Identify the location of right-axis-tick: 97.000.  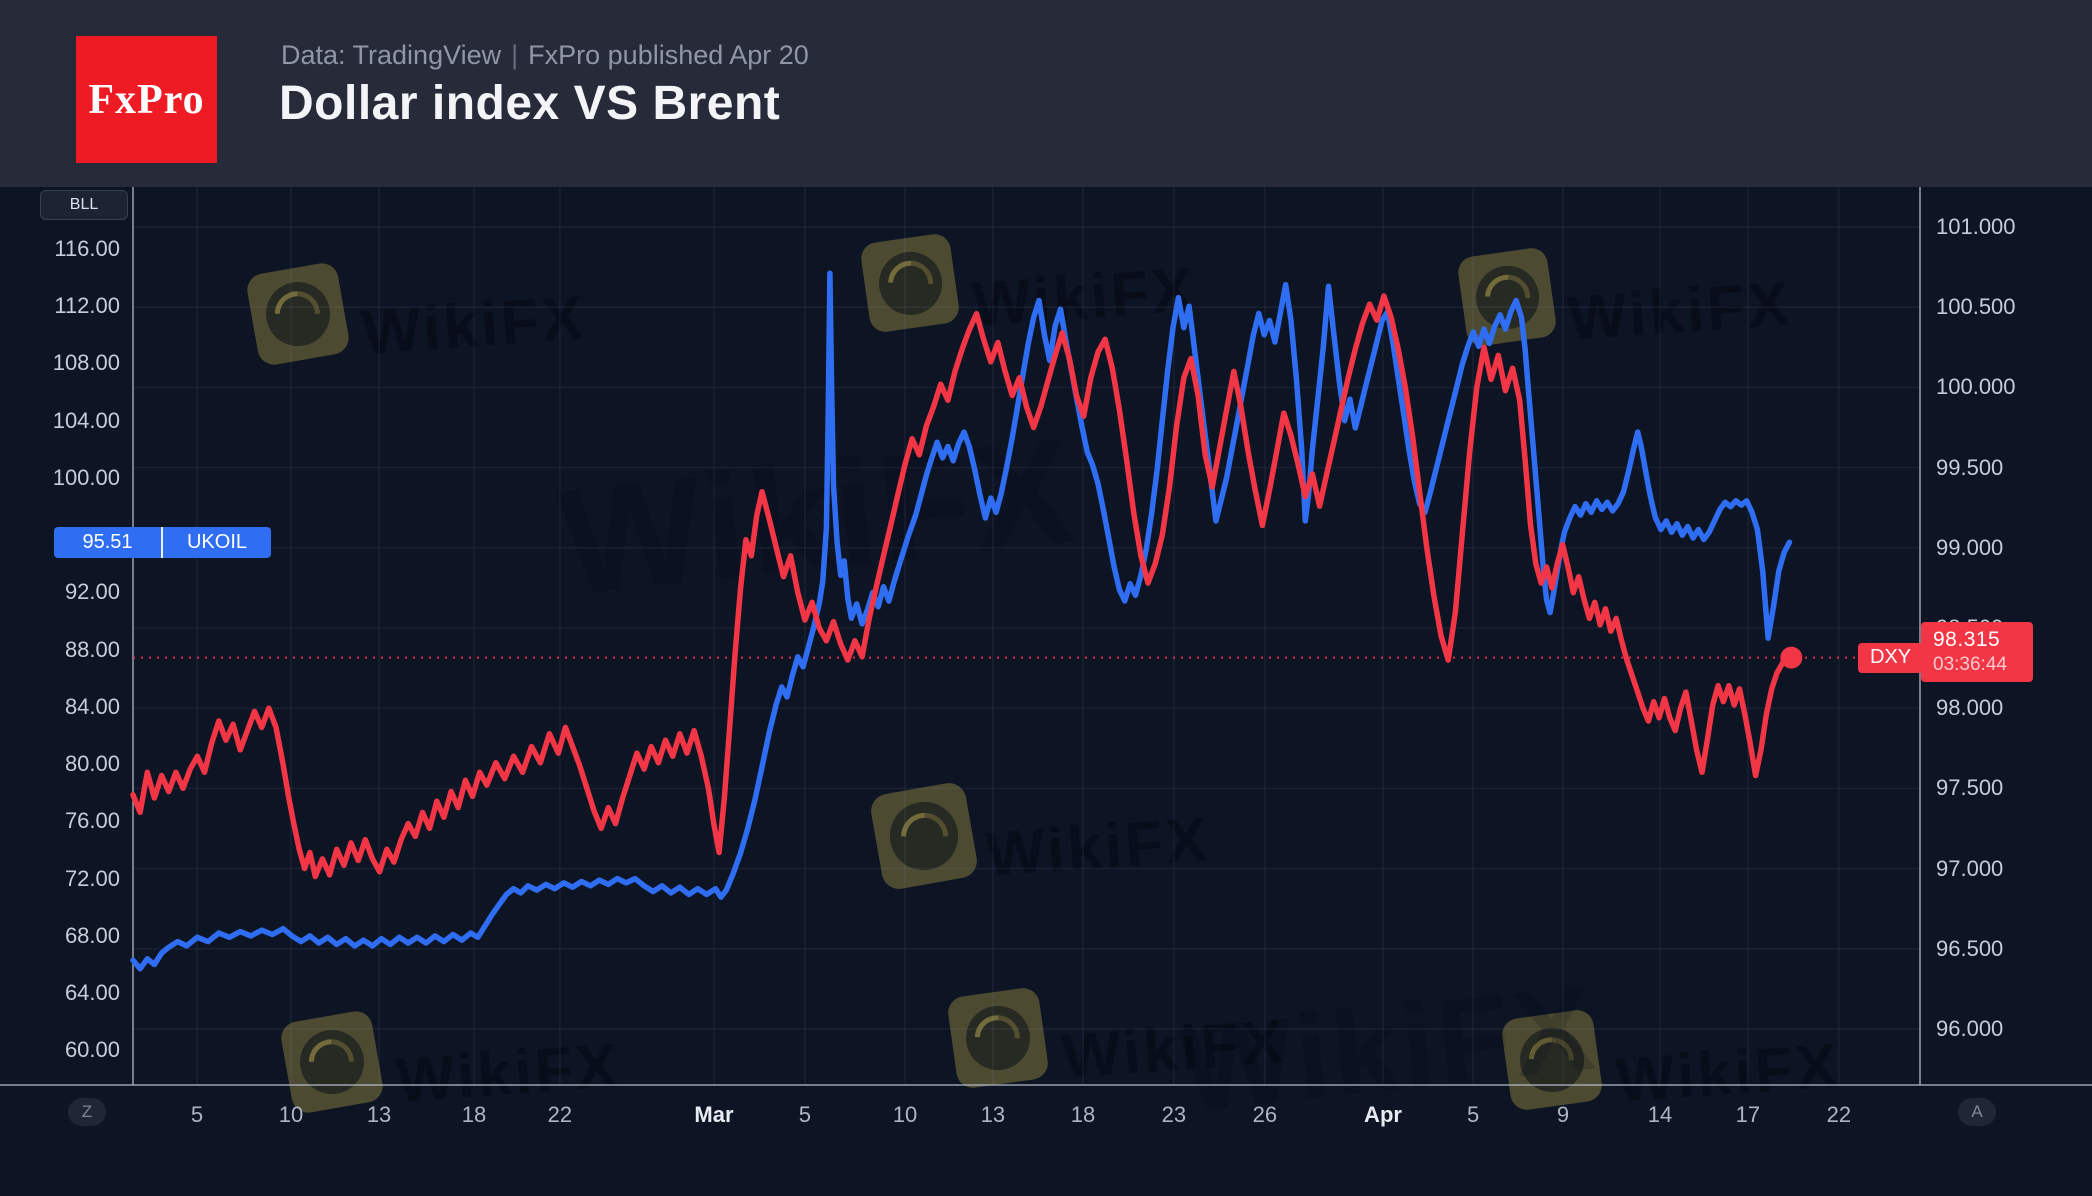
(1970, 868).